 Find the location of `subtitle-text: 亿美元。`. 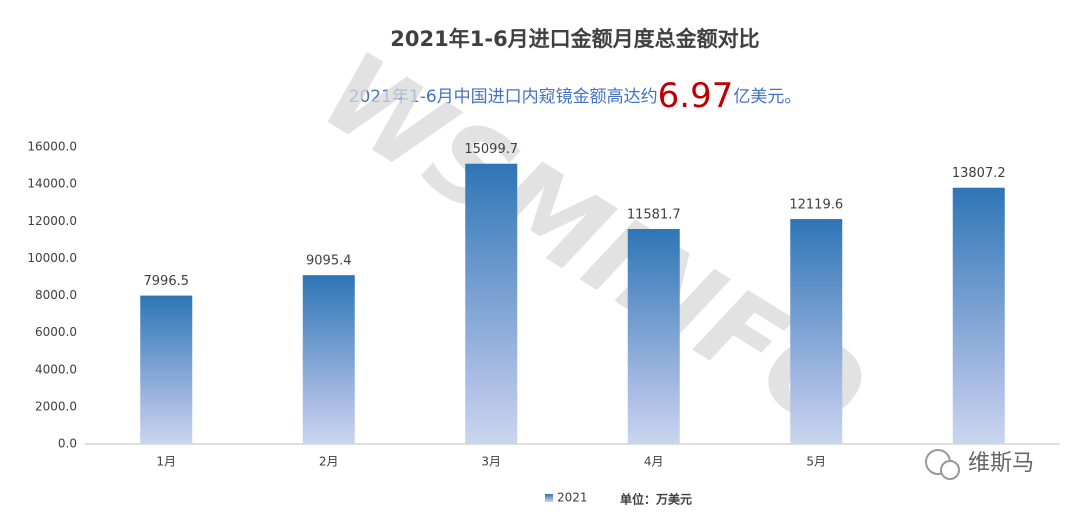

subtitle-text: 亿美元。 is located at coordinates (767, 97).